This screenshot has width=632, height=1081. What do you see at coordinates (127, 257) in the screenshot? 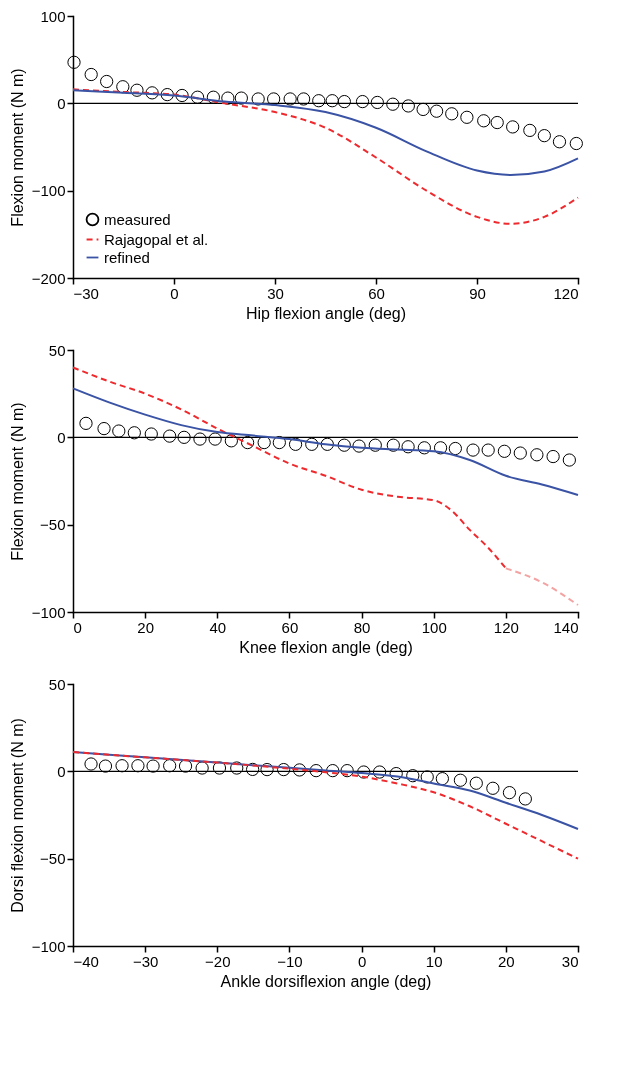
I see `legend-label: refined` at bounding box center [127, 257].